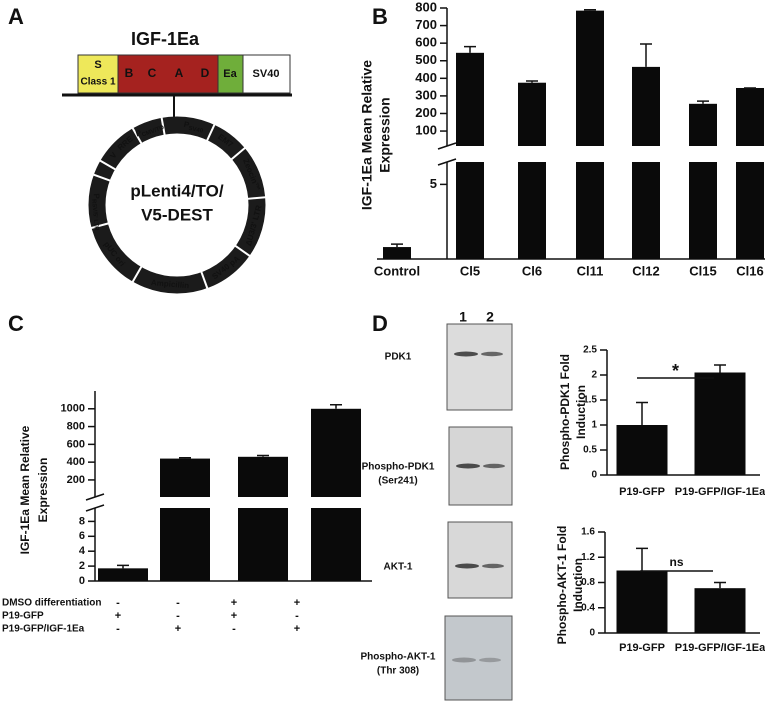 The width and height of the screenshot is (765, 725). I want to click on plasmid-ring, so click(177, 205).